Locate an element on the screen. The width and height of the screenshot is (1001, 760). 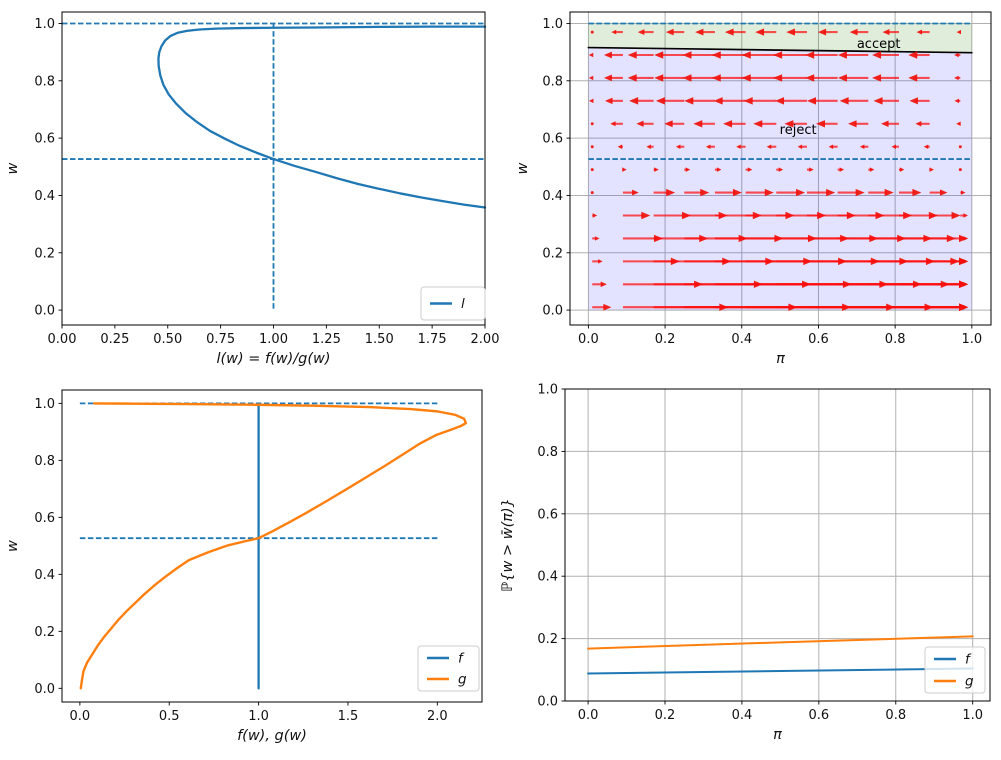
x-tick-label: 0.50 is located at coordinates (167, 339).